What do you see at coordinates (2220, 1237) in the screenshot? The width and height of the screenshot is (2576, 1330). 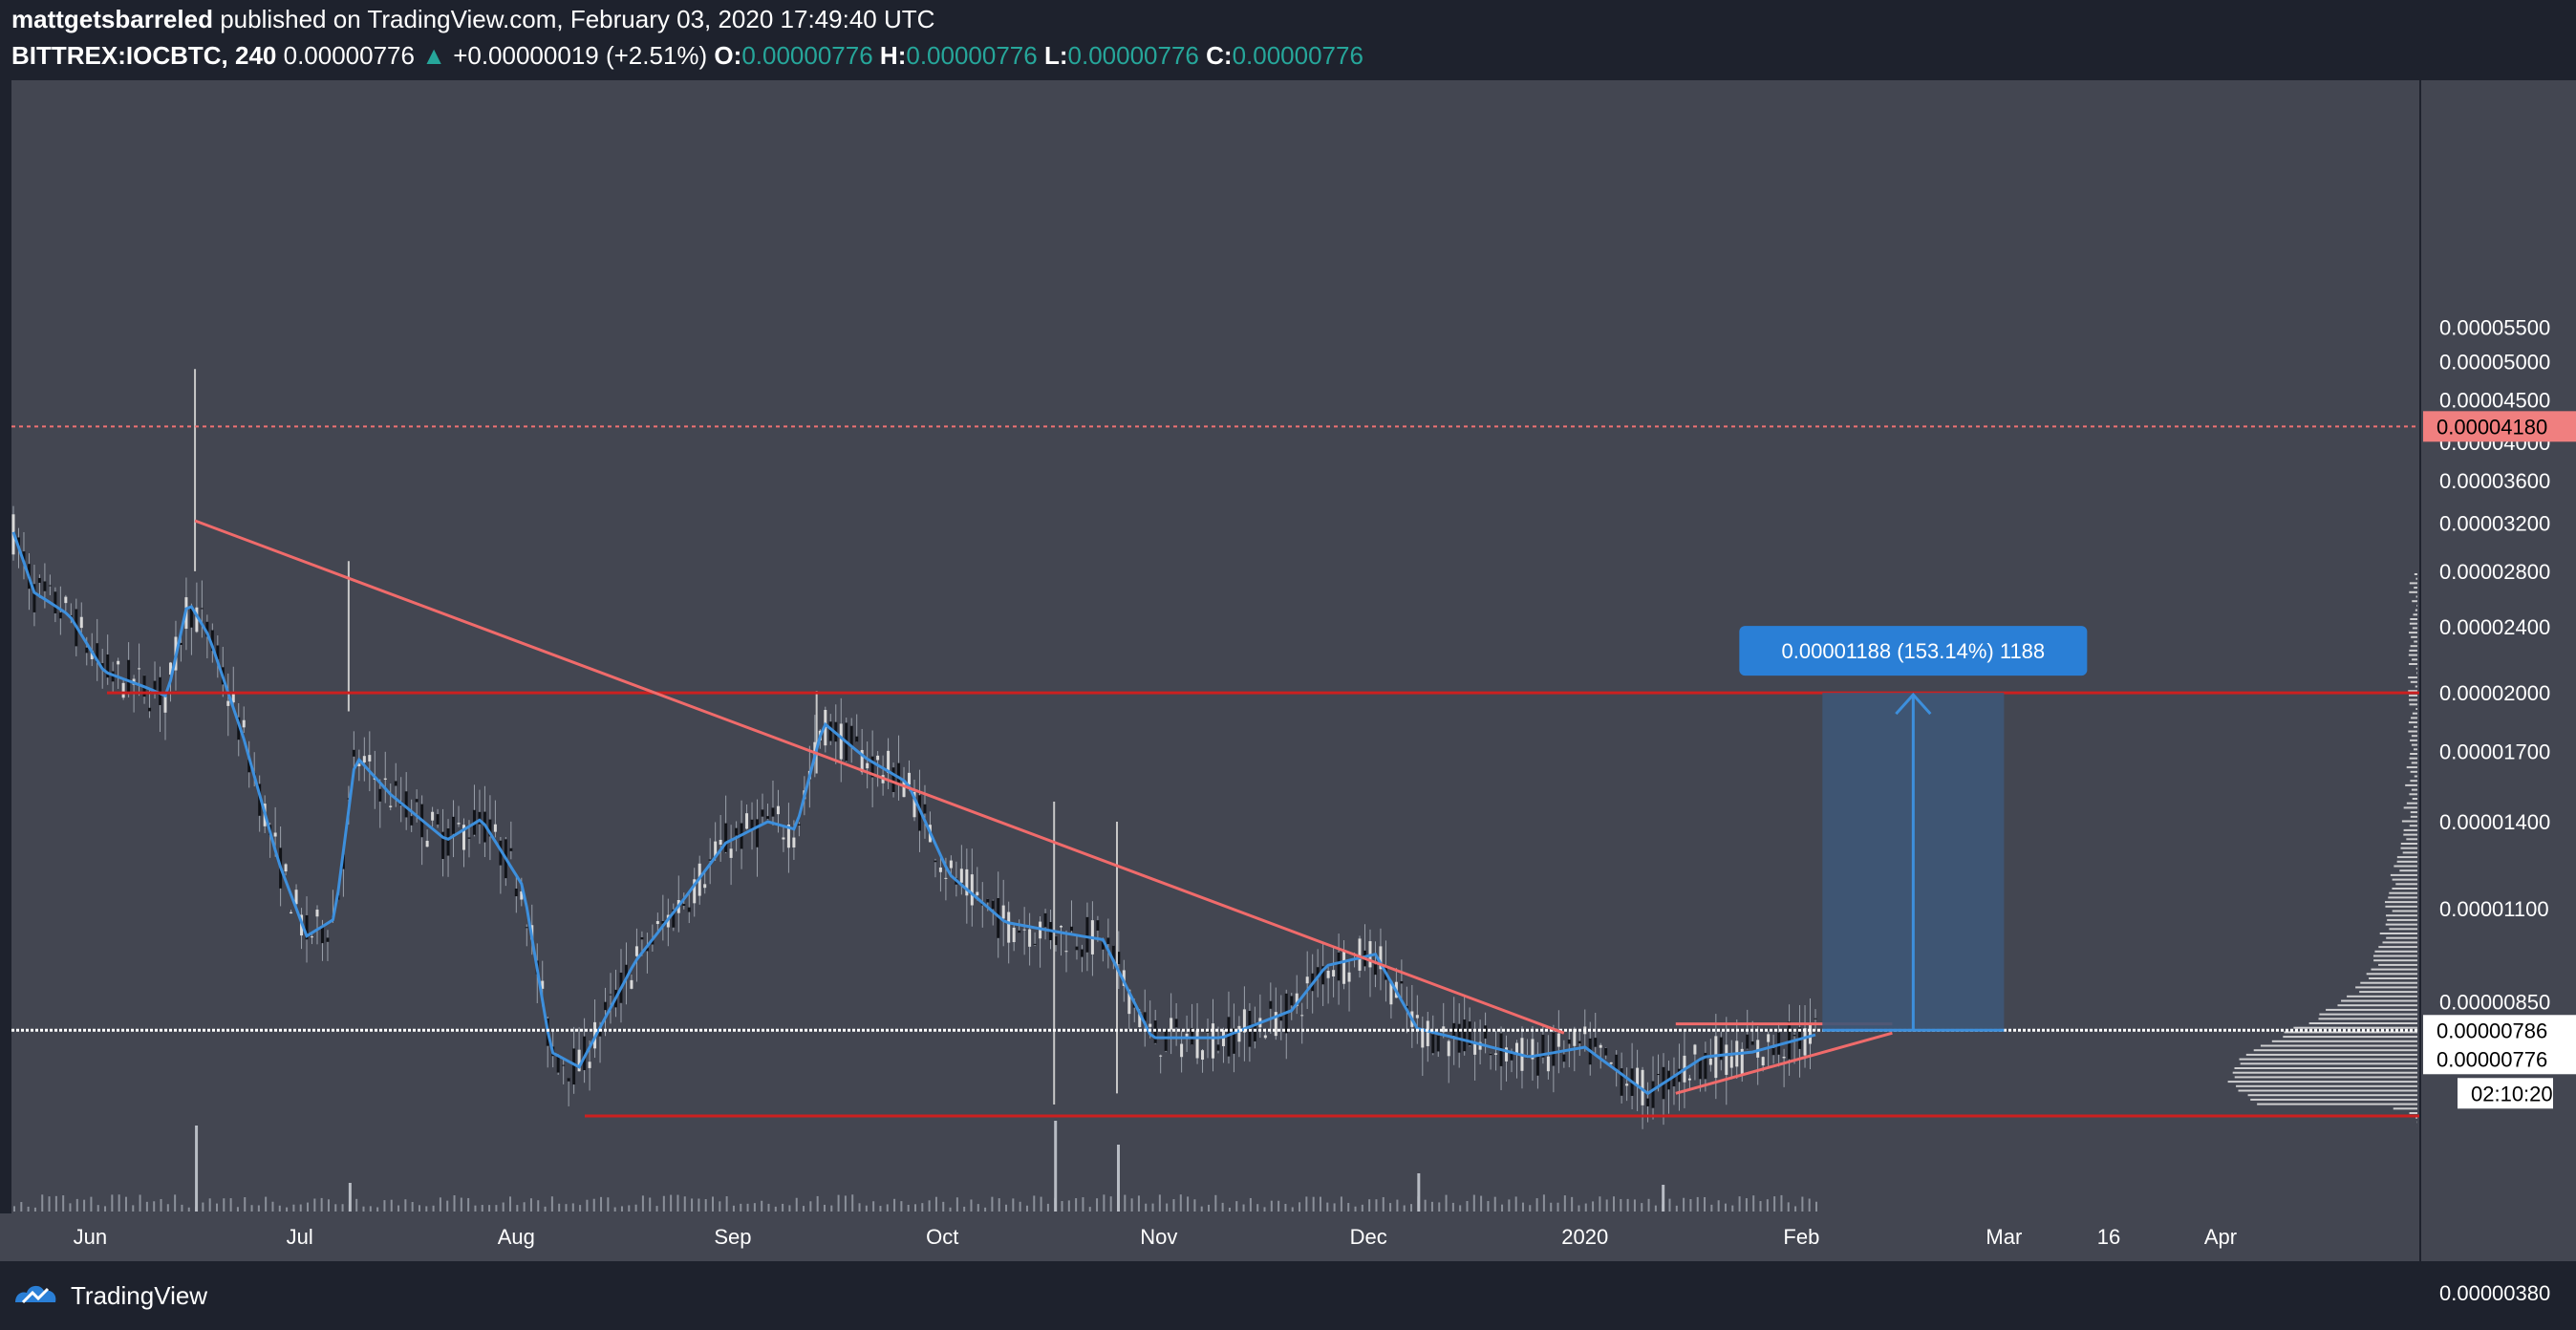 I see `x-tick-label: Apr` at bounding box center [2220, 1237].